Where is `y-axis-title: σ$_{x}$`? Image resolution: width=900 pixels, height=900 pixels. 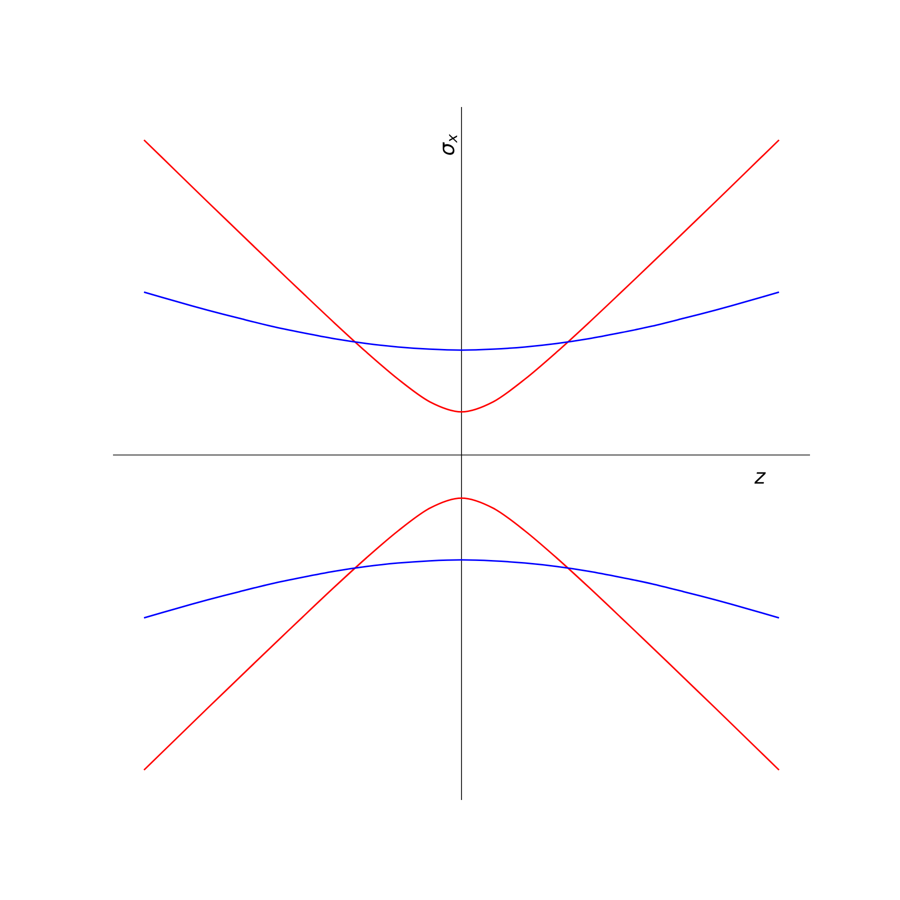 y-axis-title: σ$_{x}$ is located at coordinates (450, 144).